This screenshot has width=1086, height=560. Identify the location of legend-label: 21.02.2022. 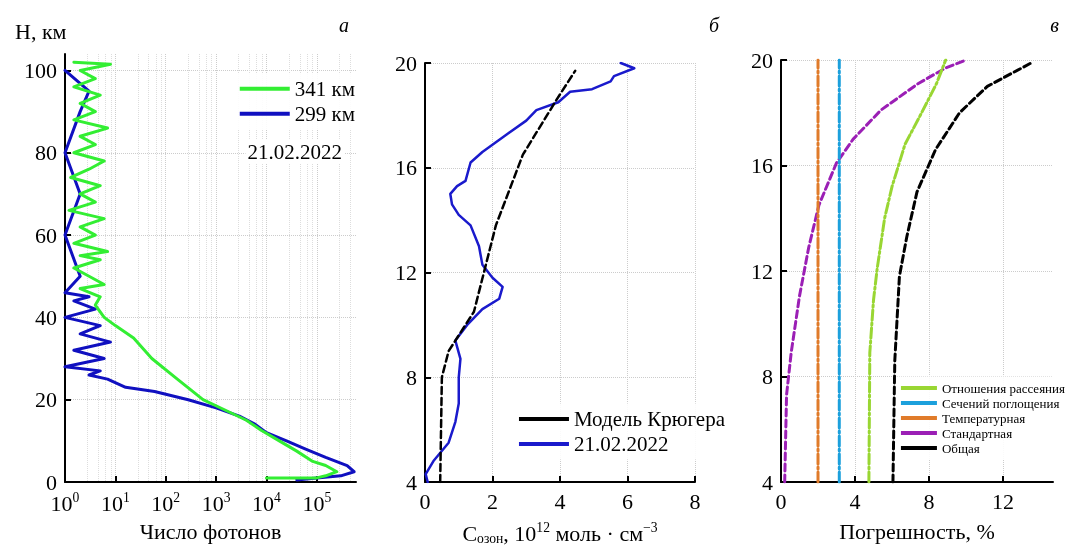
(621, 444).